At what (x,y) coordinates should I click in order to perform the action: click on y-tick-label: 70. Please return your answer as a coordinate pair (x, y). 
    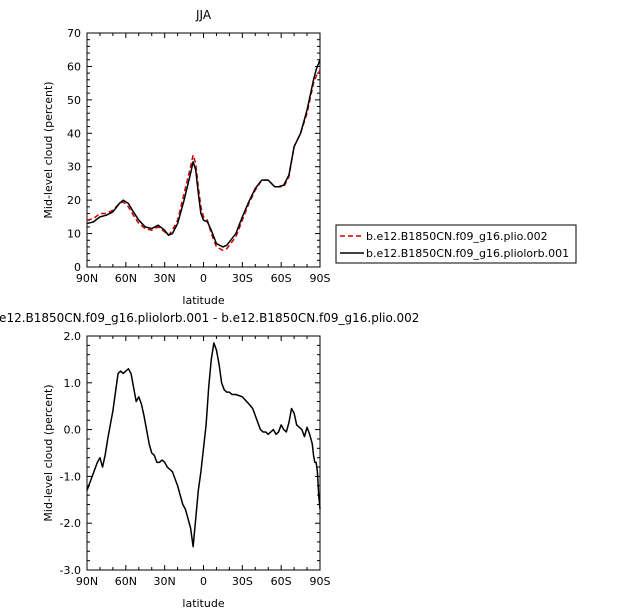
    Looking at the image, I should click on (74, 33).